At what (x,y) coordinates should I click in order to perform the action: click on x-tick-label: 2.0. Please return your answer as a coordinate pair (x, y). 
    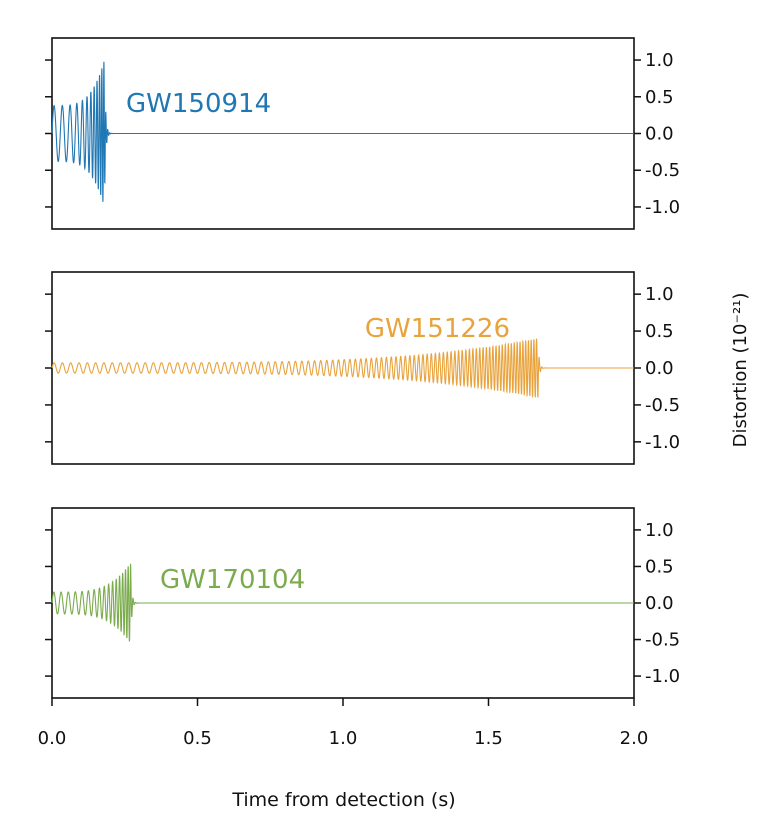
    Looking at the image, I should click on (634, 738).